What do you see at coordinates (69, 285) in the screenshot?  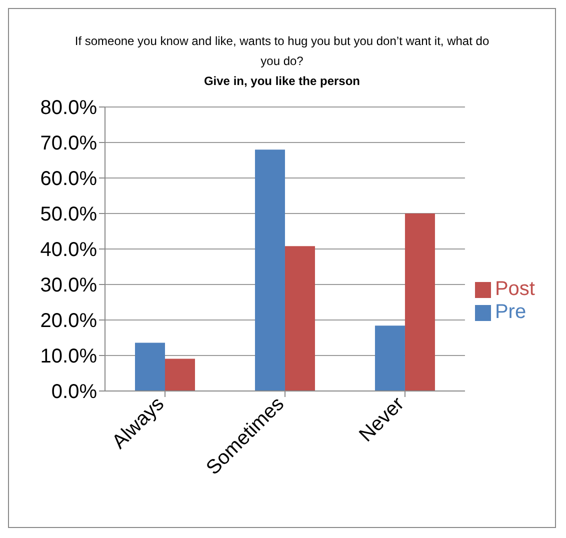 I see `y-tick-label: 30.0%` at bounding box center [69, 285].